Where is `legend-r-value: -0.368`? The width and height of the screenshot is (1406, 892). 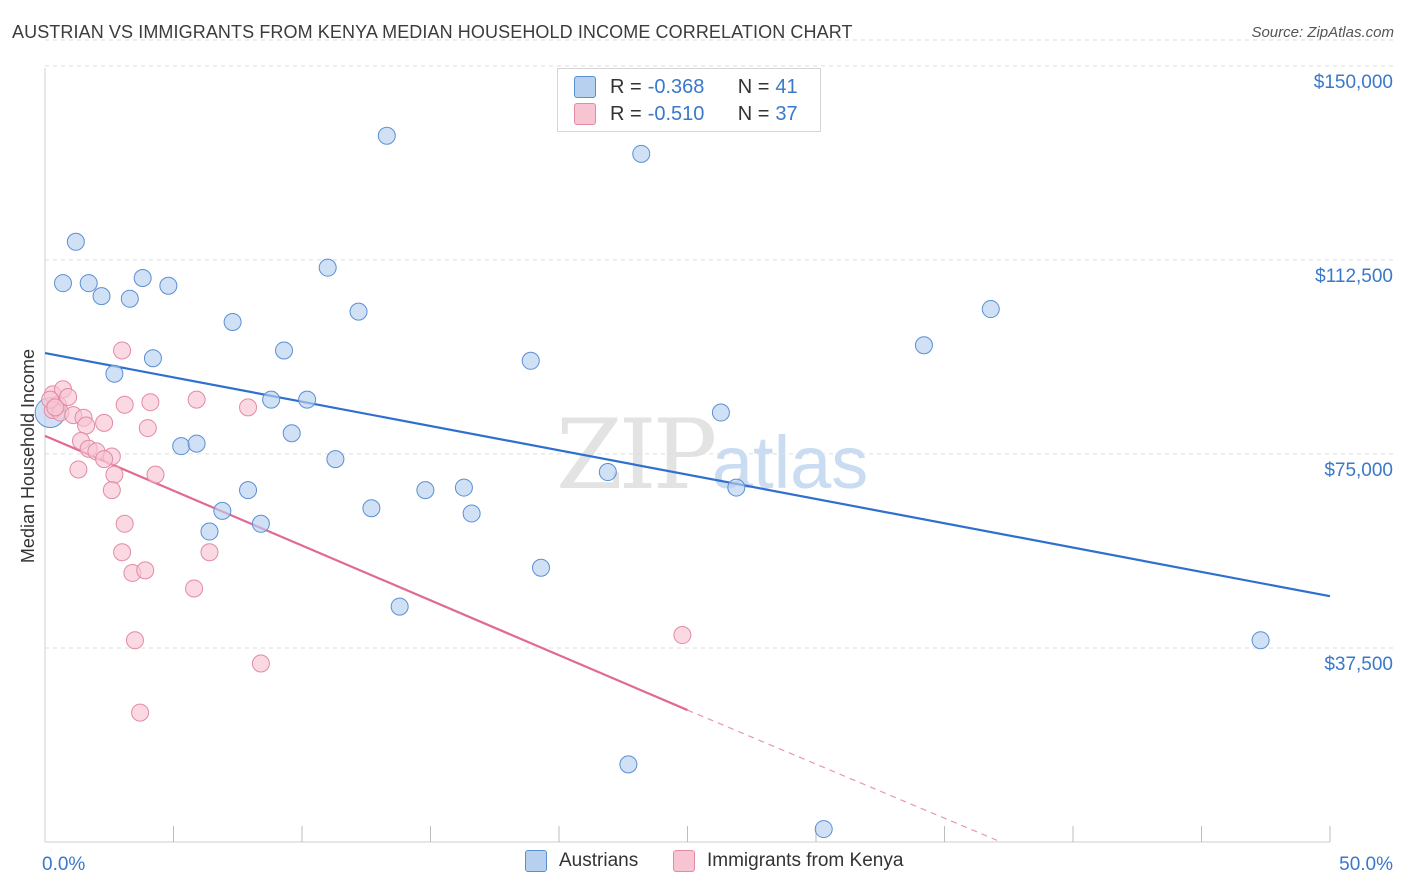 legend-r-value: -0.368 is located at coordinates (676, 86).